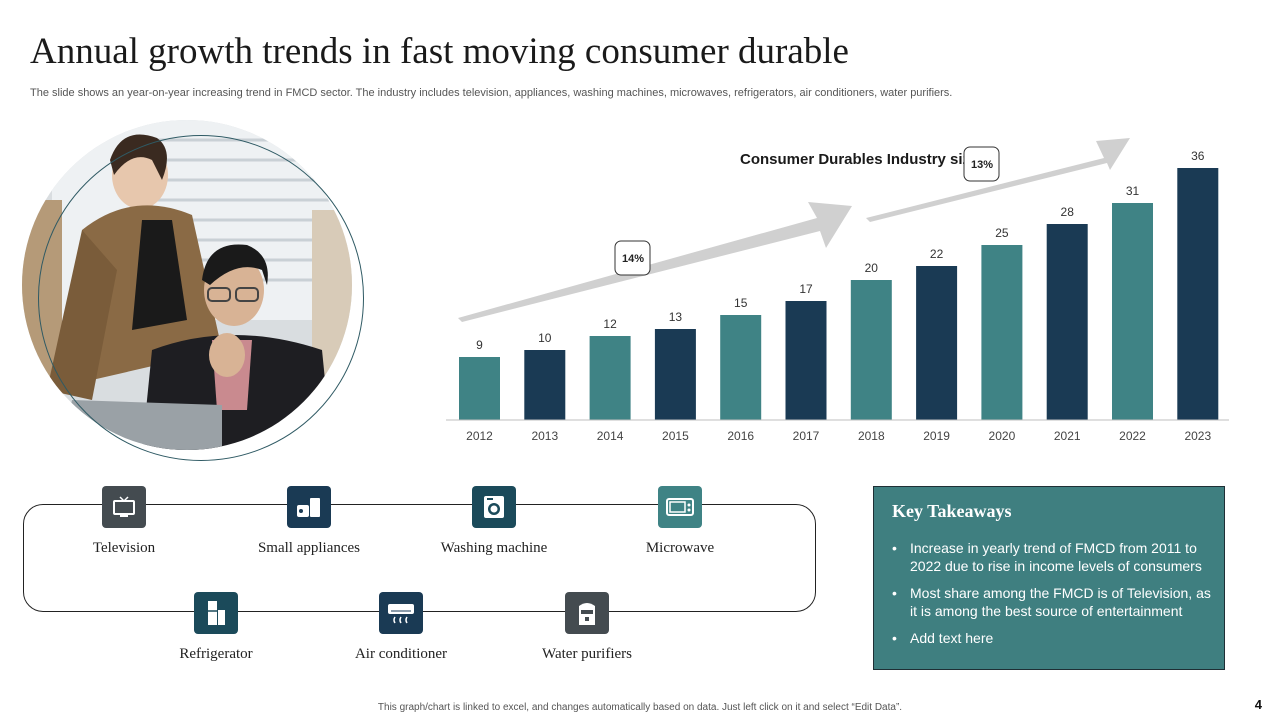 The height and width of the screenshot is (720, 1280). What do you see at coordinates (1133, 191) in the screenshot?
I see `data-label-2022: 31` at bounding box center [1133, 191].